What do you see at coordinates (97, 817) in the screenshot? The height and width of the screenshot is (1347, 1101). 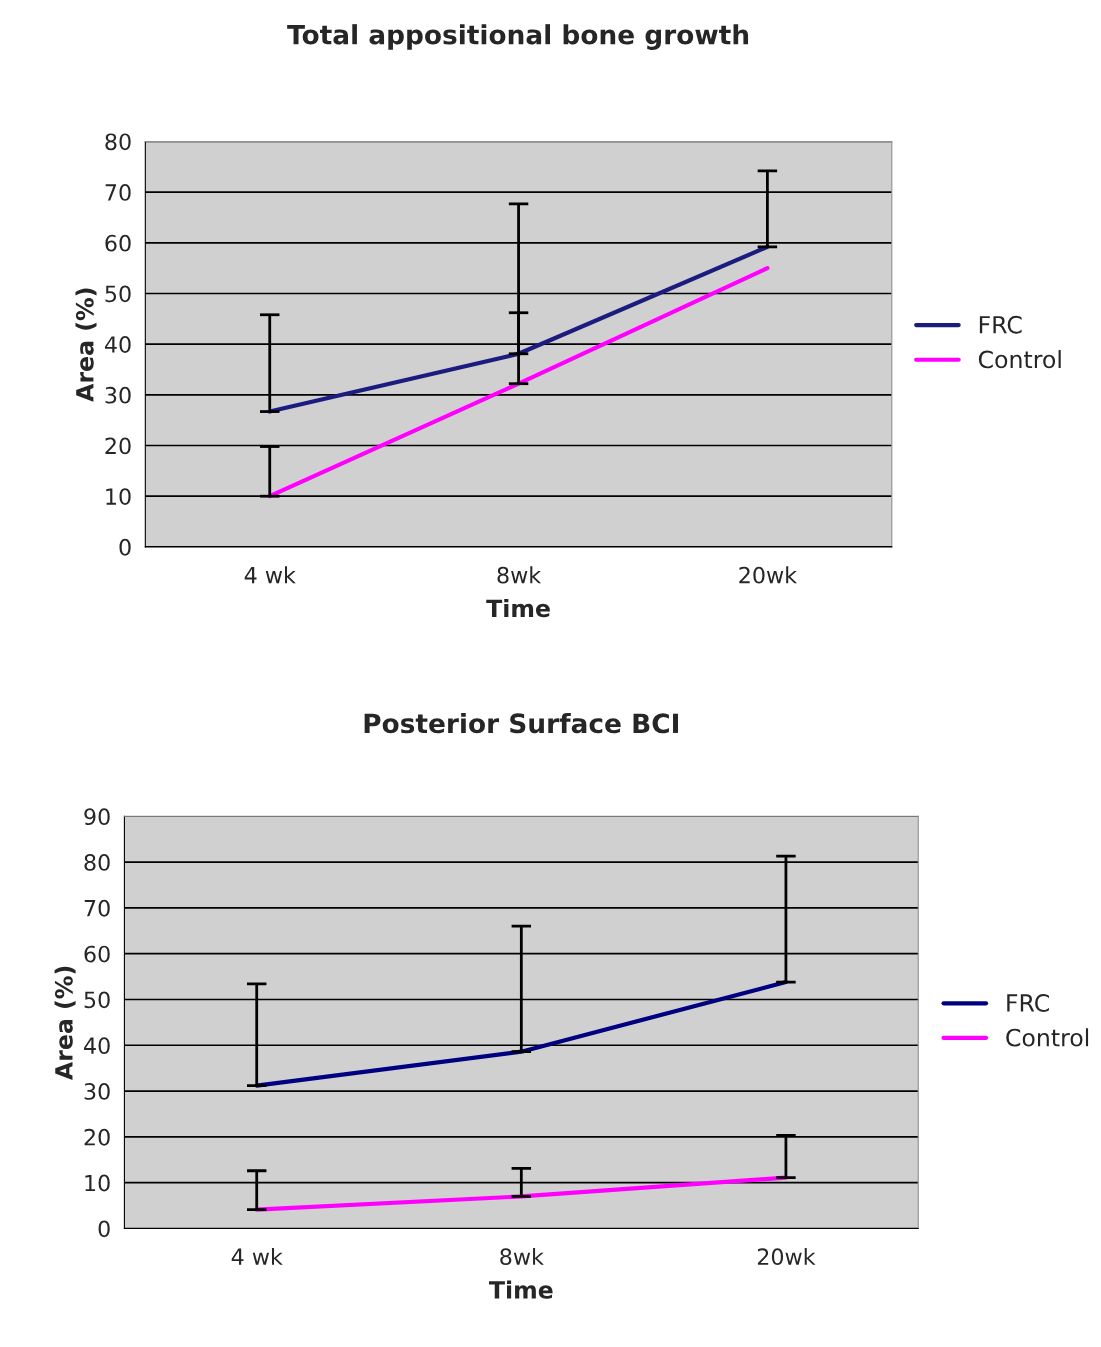 I see `y-tick-label: 90` at bounding box center [97, 817].